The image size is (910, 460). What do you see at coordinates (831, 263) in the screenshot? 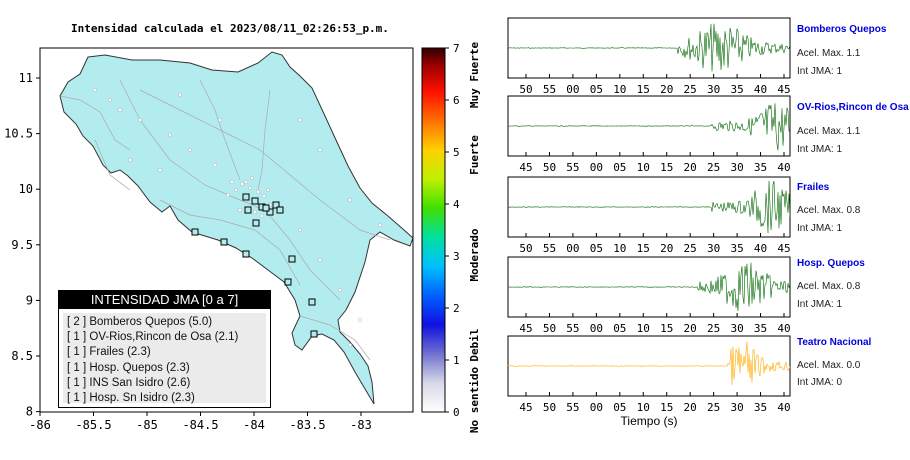
I see `trace-station-name: Hosp. Quepos` at bounding box center [831, 263].